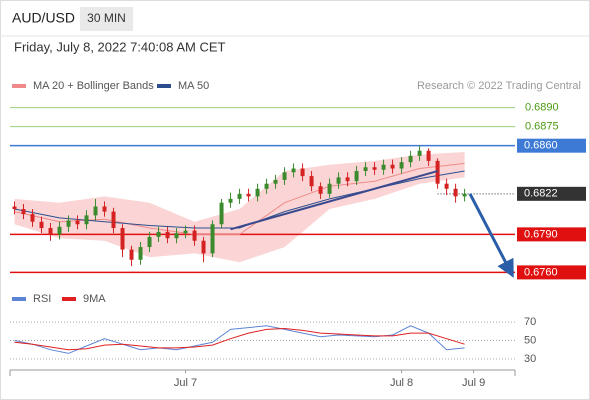 This screenshot has height=400, width=590. Describe the element at coordinates (541, 234) in the screenshot. I see `level-label: 0.6790` at that location.